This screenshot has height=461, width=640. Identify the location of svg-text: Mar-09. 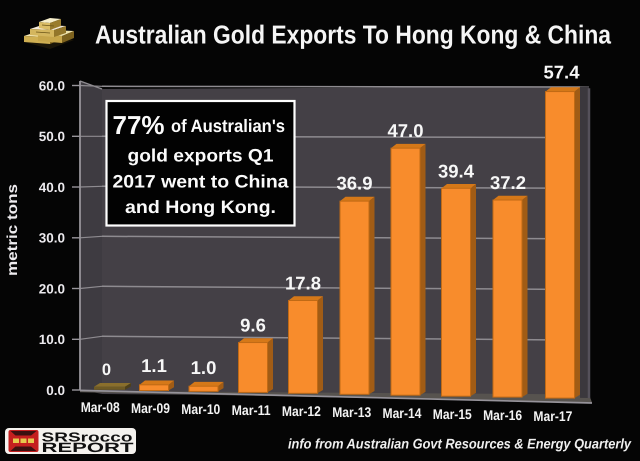
(150, 408).